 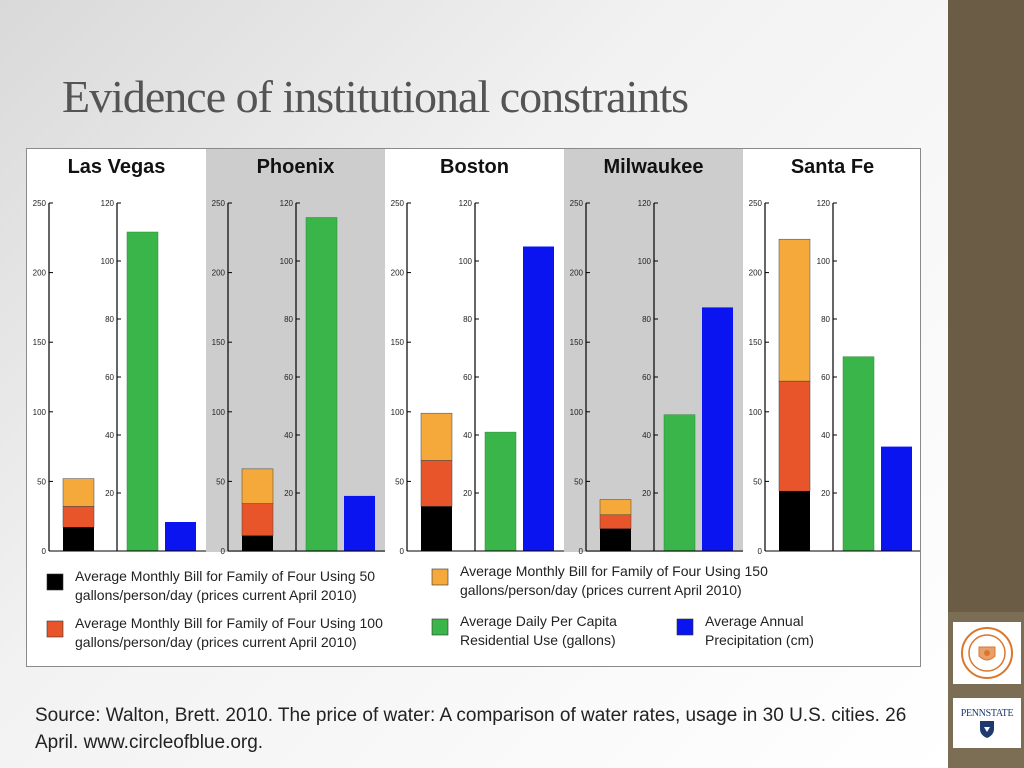 What do you see at coordinates (615, 507) in the screenshot?
I see `bar-bill150-milwaukee` at bounding box center [615, 507].